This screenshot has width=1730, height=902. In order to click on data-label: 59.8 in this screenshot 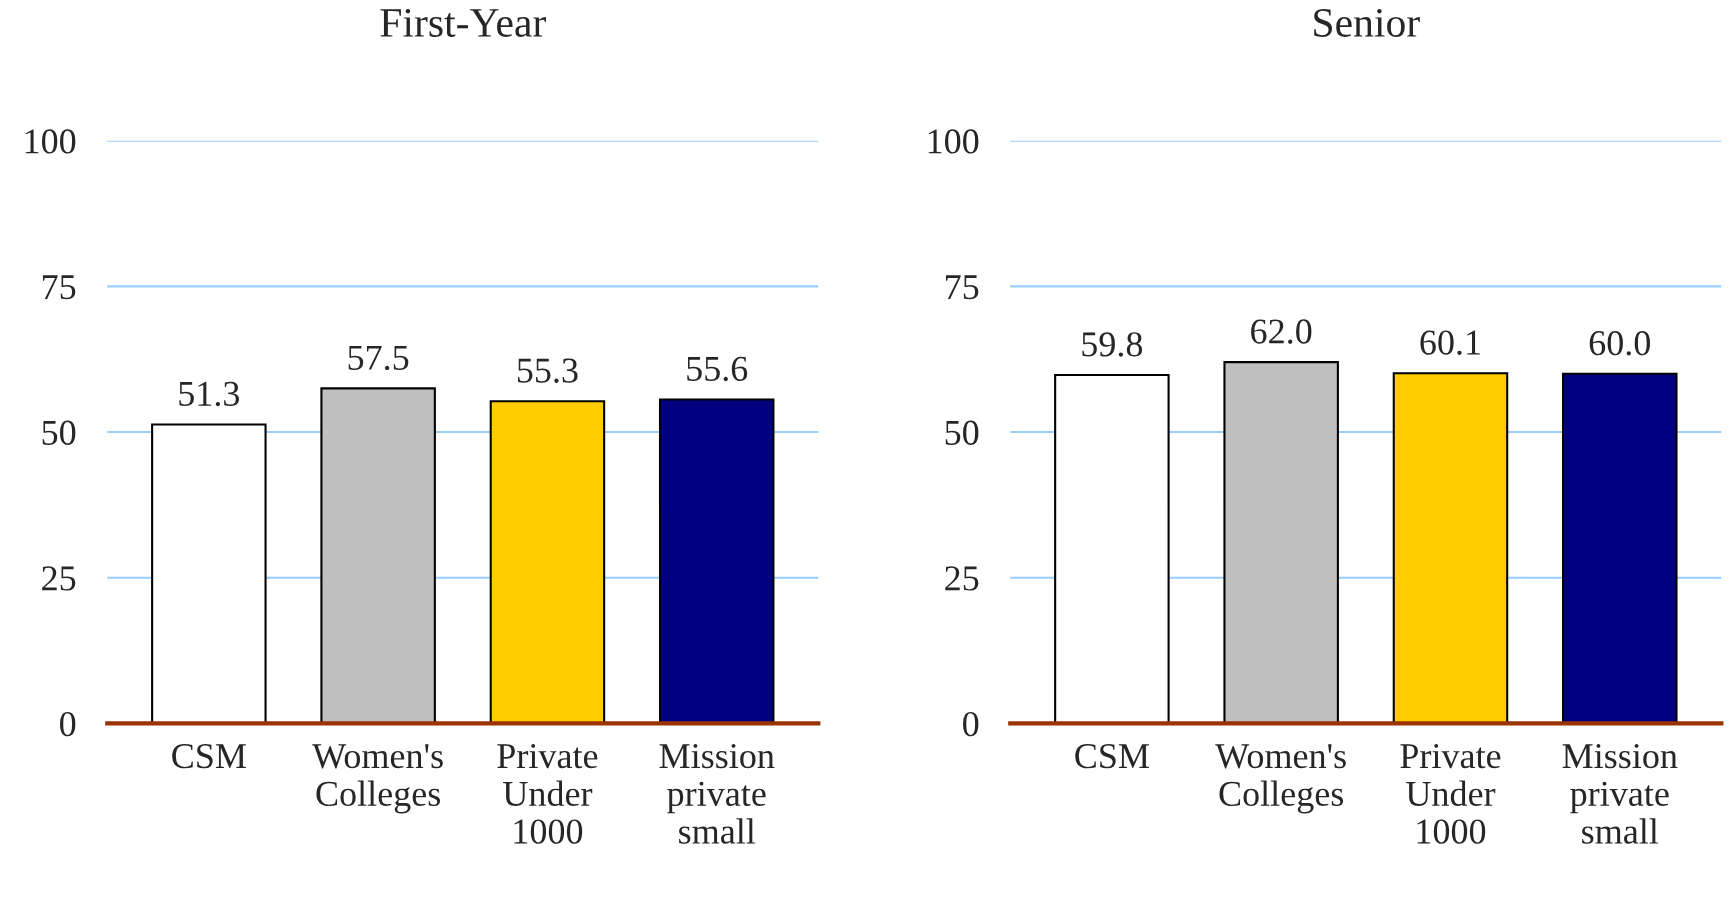, I will do `click(1112, 344)`.